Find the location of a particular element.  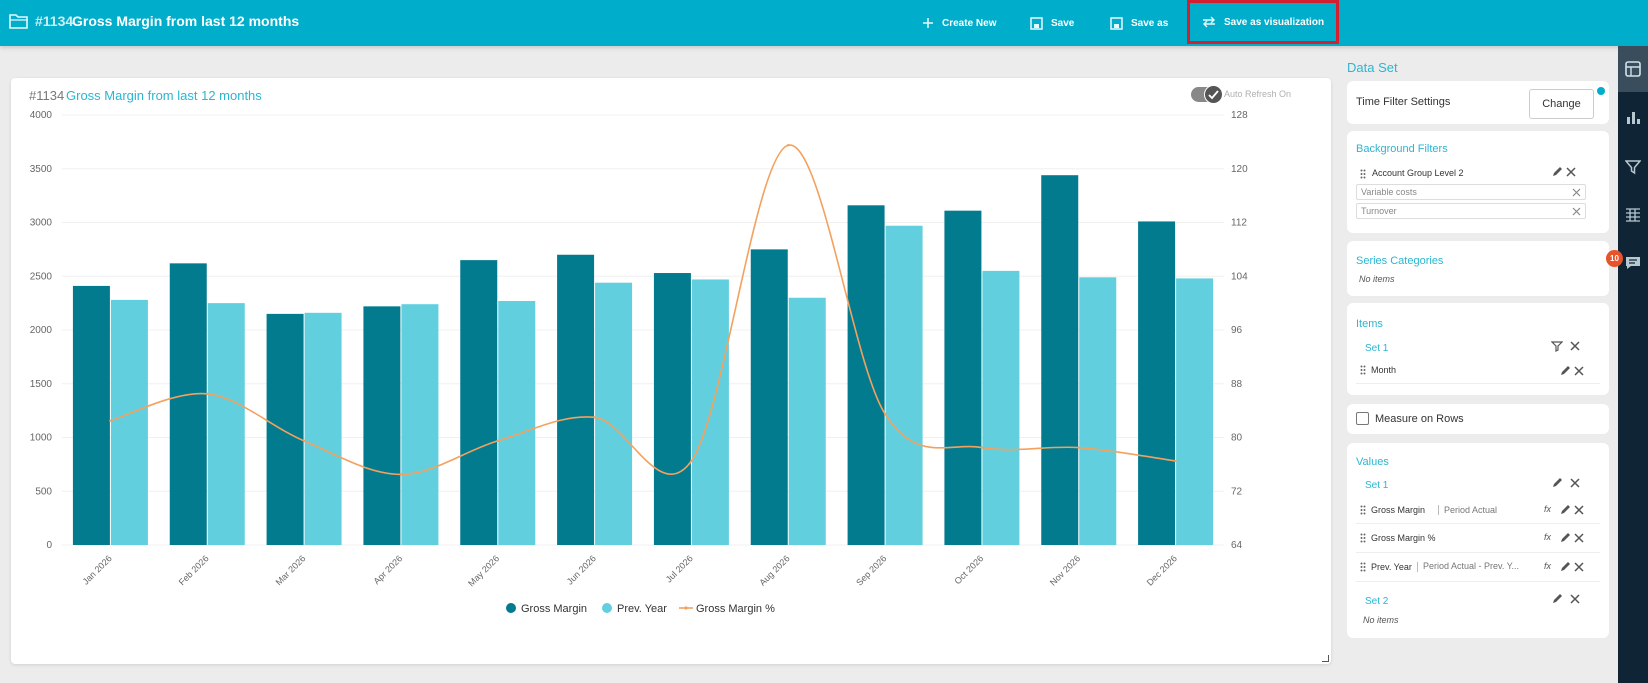

items-field-label: Month is located at coordinates (1384, 370).